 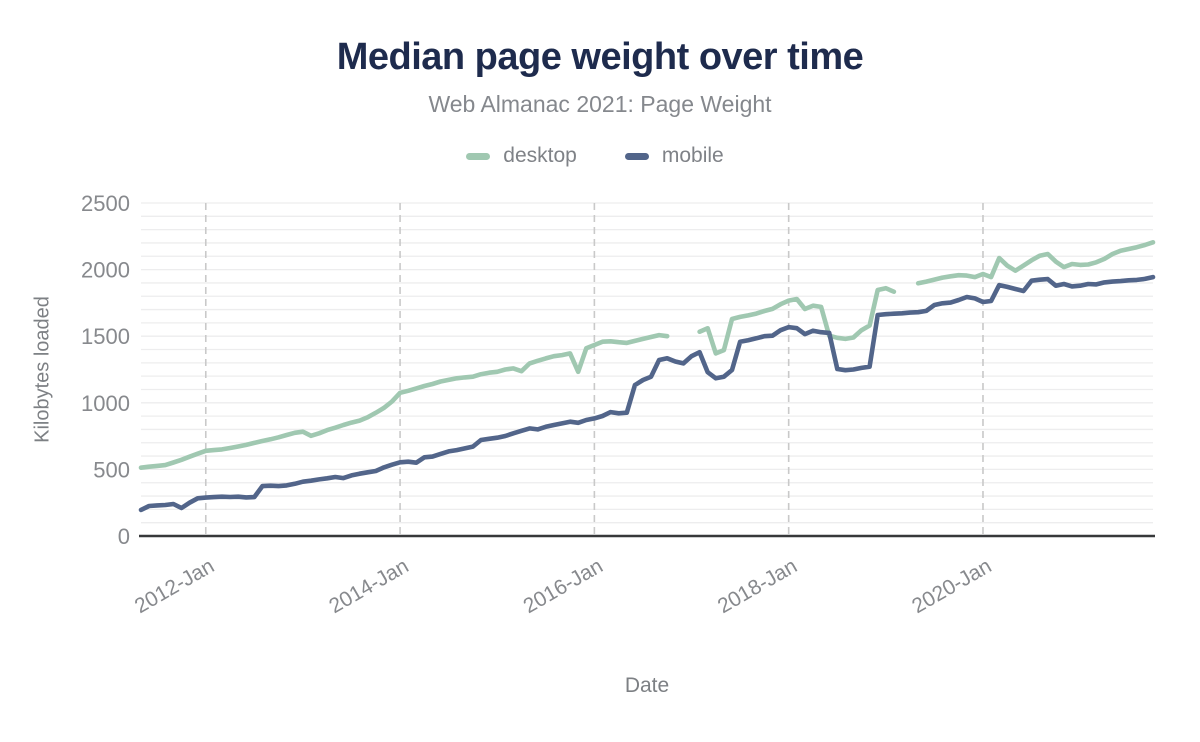 What do you see at coordinates (42, 369) in the screenshot?
I see `y-axis-title: Kilobytes loaded` at bounding box center [42, 369].